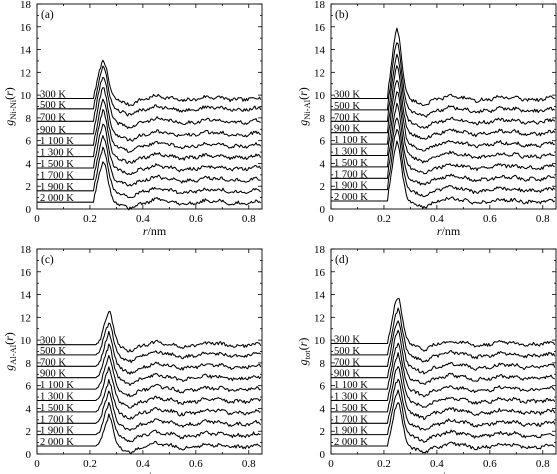 The image size is (557, 474). Describe the element at coordinates (53, 95) in the screenshot. I see `series-label: 300 K` at that location.